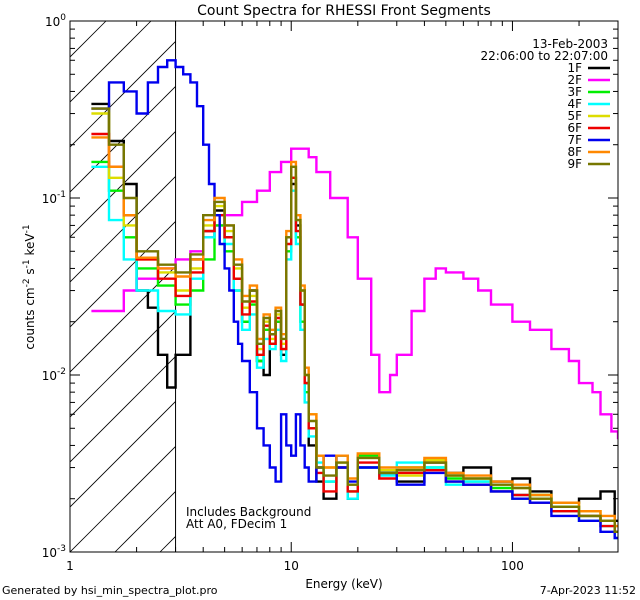 The image size is (640, 600). What do you see at coordinates (574, 164) in the screenshot?
I see `legend-label-9F: 9F` at bounding box center [574, 164].